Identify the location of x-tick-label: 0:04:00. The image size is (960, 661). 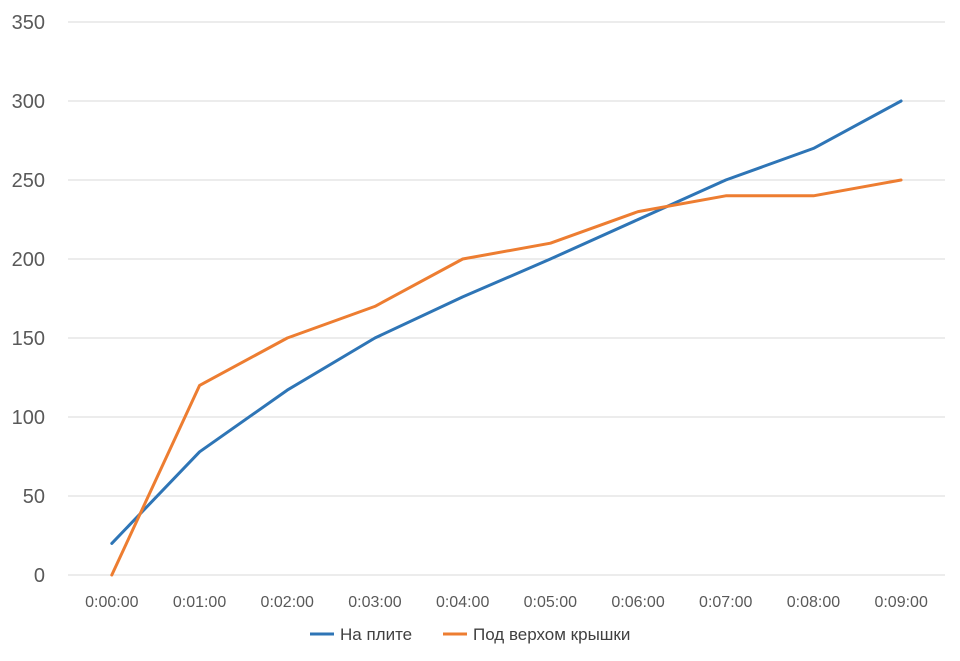
(462, 602).